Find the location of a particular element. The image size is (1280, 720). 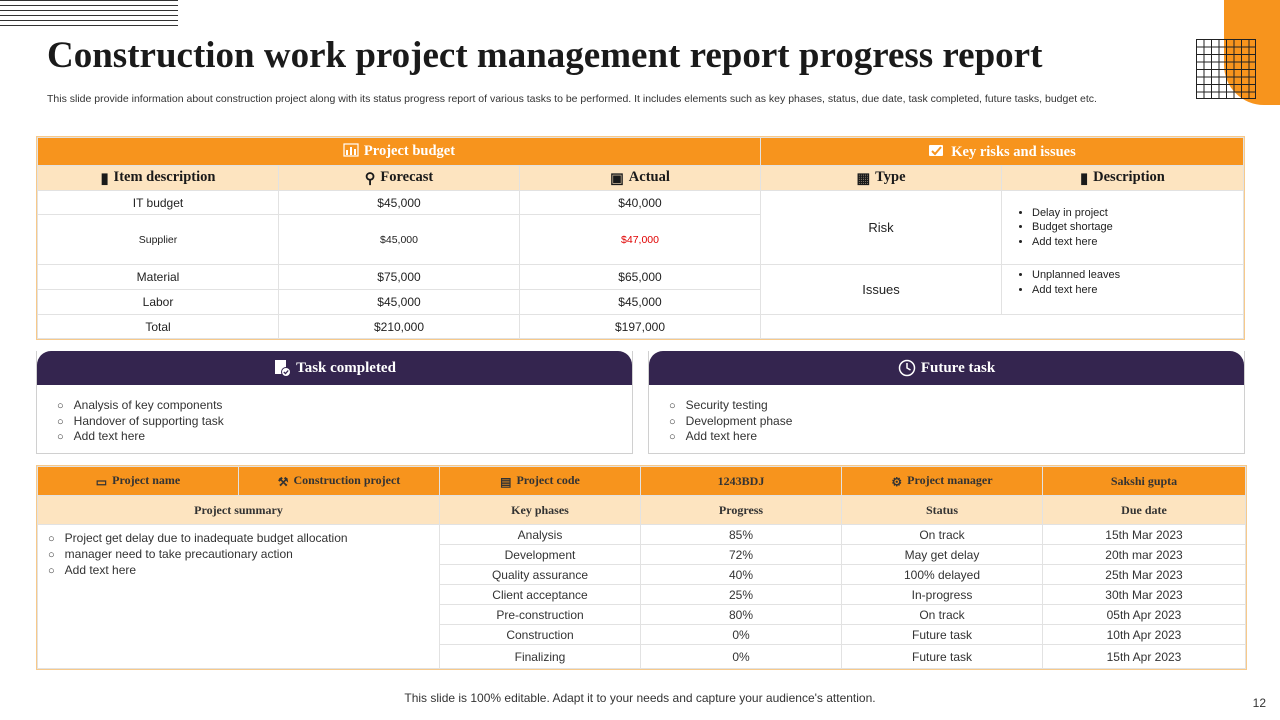

budget-item: IT budget is located at coordinates (158, 202).